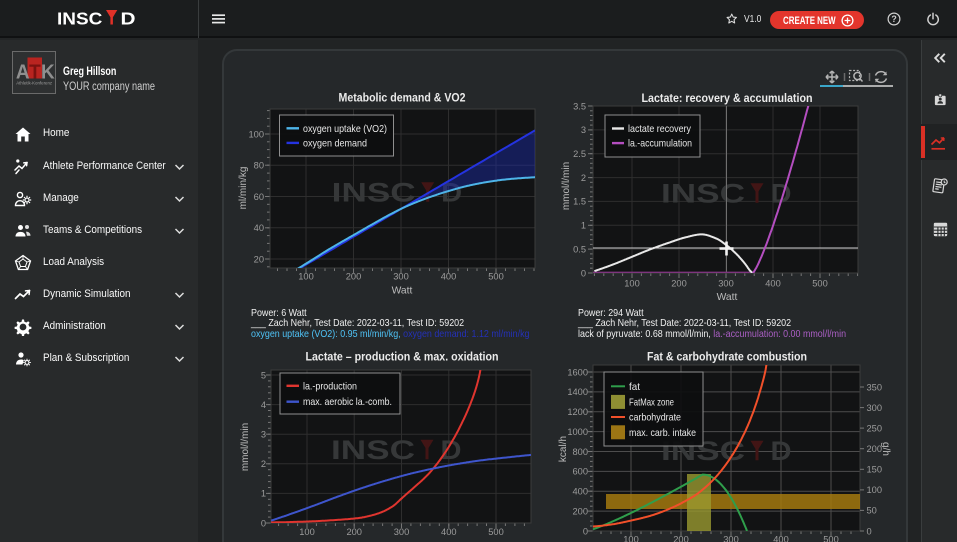 The height and width of the screenshot is (542, 957). What do you see at coordinates (335, 143) in the screenshot?
I see `svg-text: oxygen demand` at bounding box center [335, 143].